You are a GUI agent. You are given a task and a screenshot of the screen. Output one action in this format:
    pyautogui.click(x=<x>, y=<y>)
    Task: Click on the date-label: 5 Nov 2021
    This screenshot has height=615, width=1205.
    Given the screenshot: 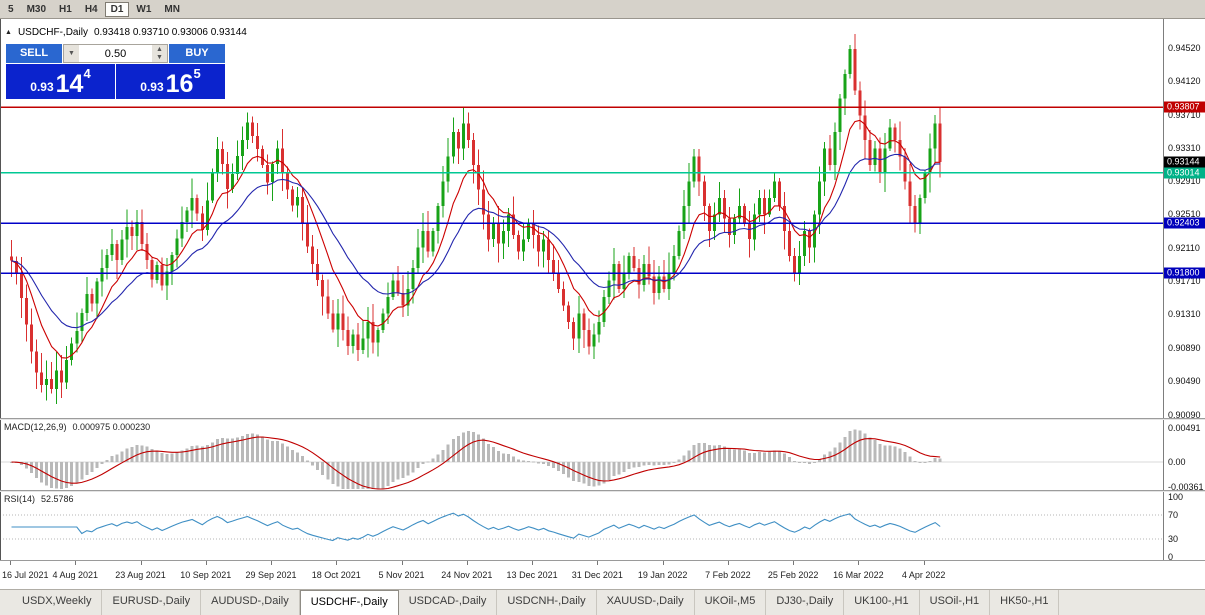 What is the action you would take?
    pyautogui.click(x=401, y=575)
    